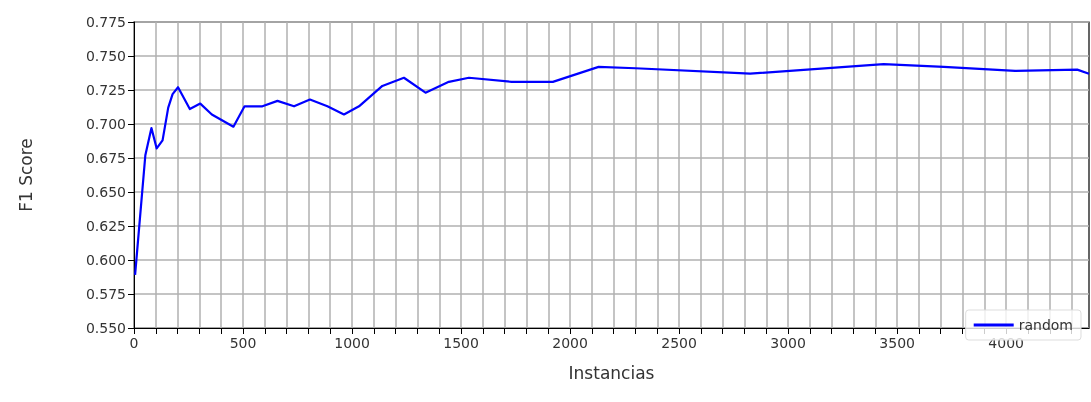  What do you see at coordinates (679, 343) in the screenshot?
I see `x-tick-label: 2500` at bounding box center [679, 343].